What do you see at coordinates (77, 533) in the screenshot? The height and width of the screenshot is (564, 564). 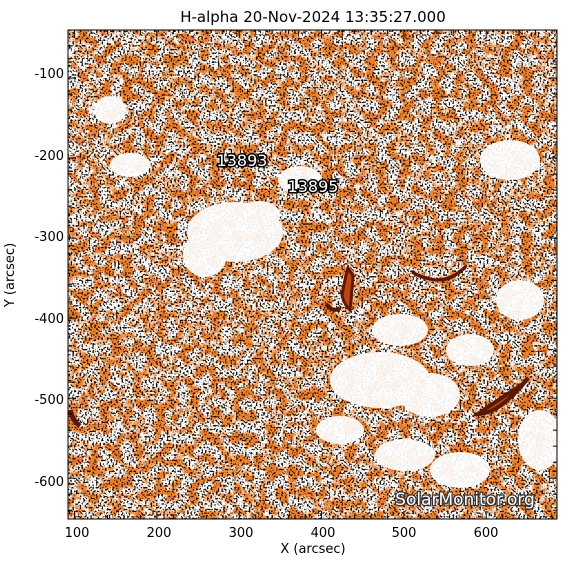 I see `x-tick-label: 100` at bounding box center [77, 533].